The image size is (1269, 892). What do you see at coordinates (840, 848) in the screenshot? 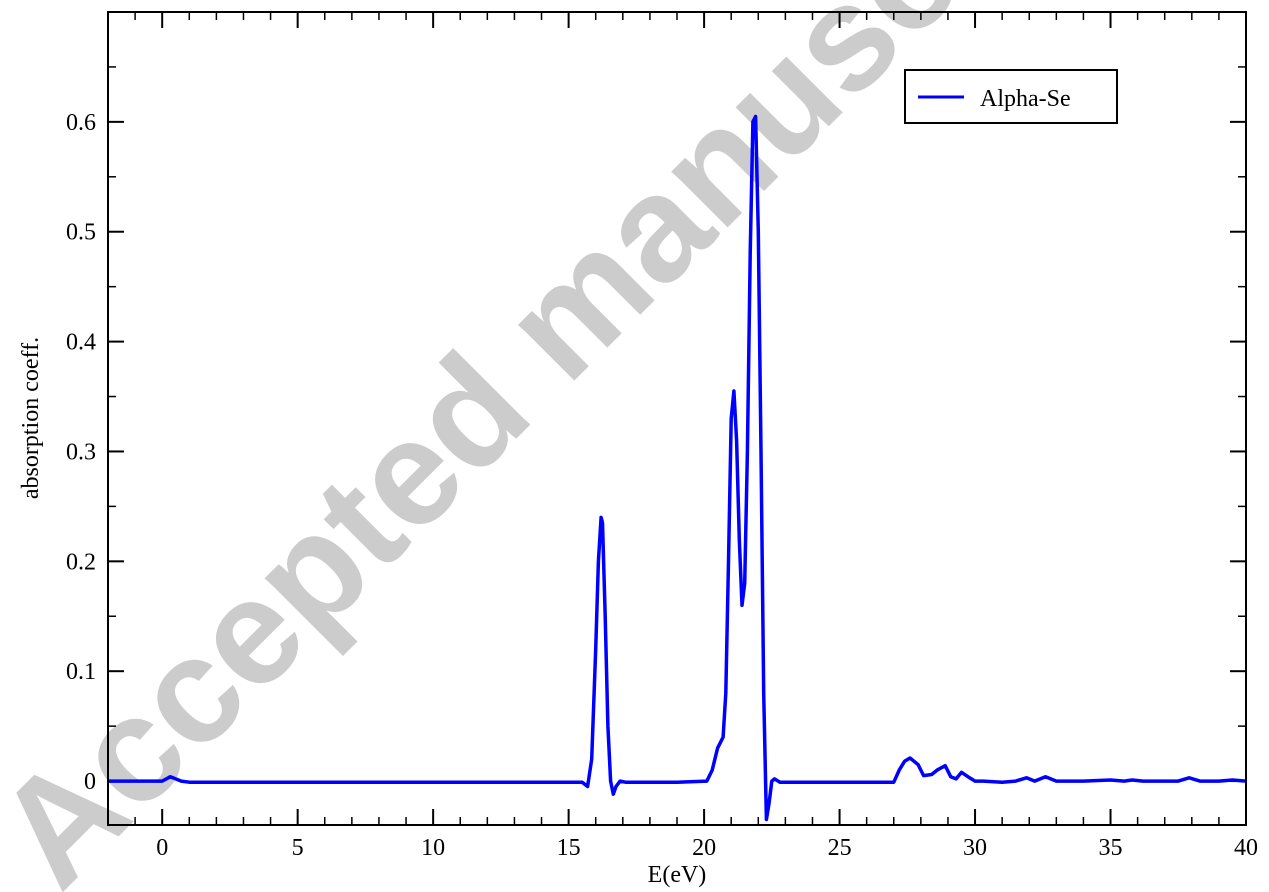
I see `x-tick-label: 25` at bounding box center [840, 848].